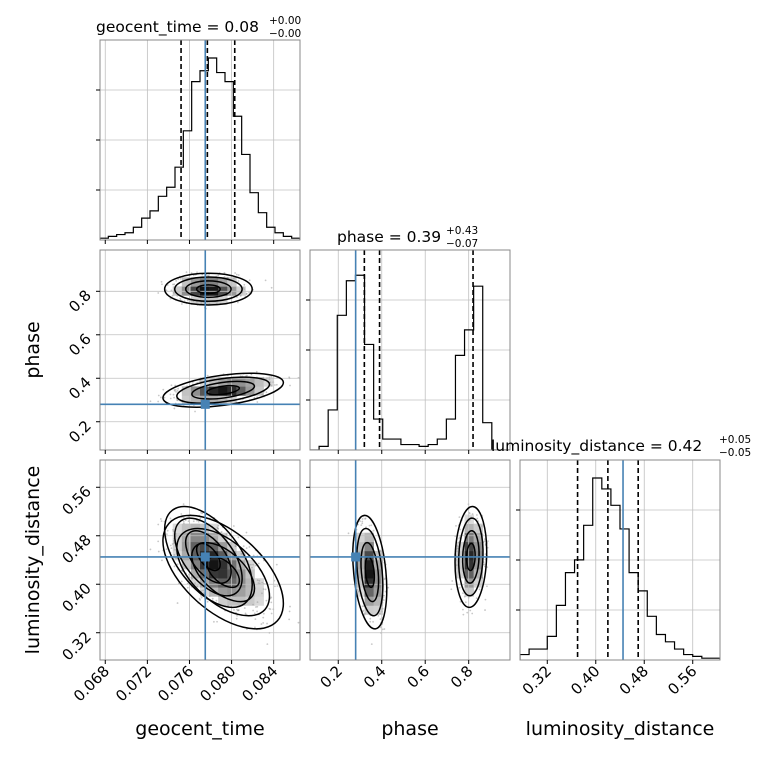 The width and height of the screenshot is (760, 760). Describe the element at coordinates (409, 729) in the screenshot. I see `x-axis-label-phase: phase` at that location.